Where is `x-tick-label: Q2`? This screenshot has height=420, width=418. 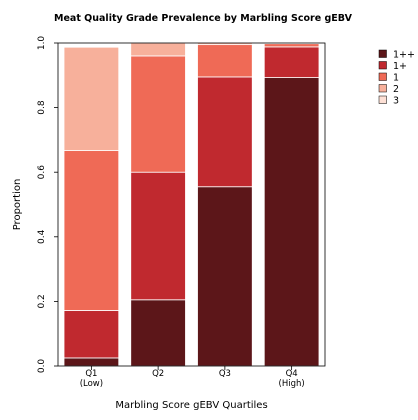
x-tick-label: Q2 is located at coordinates (158, 374).